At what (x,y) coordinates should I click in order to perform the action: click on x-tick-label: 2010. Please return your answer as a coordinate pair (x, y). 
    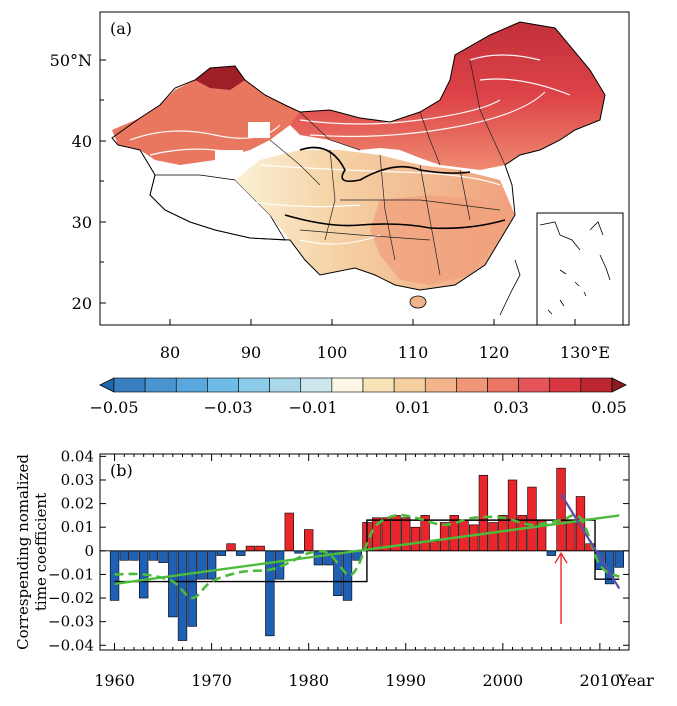
    Looking at the image, I should click on (600, 680).